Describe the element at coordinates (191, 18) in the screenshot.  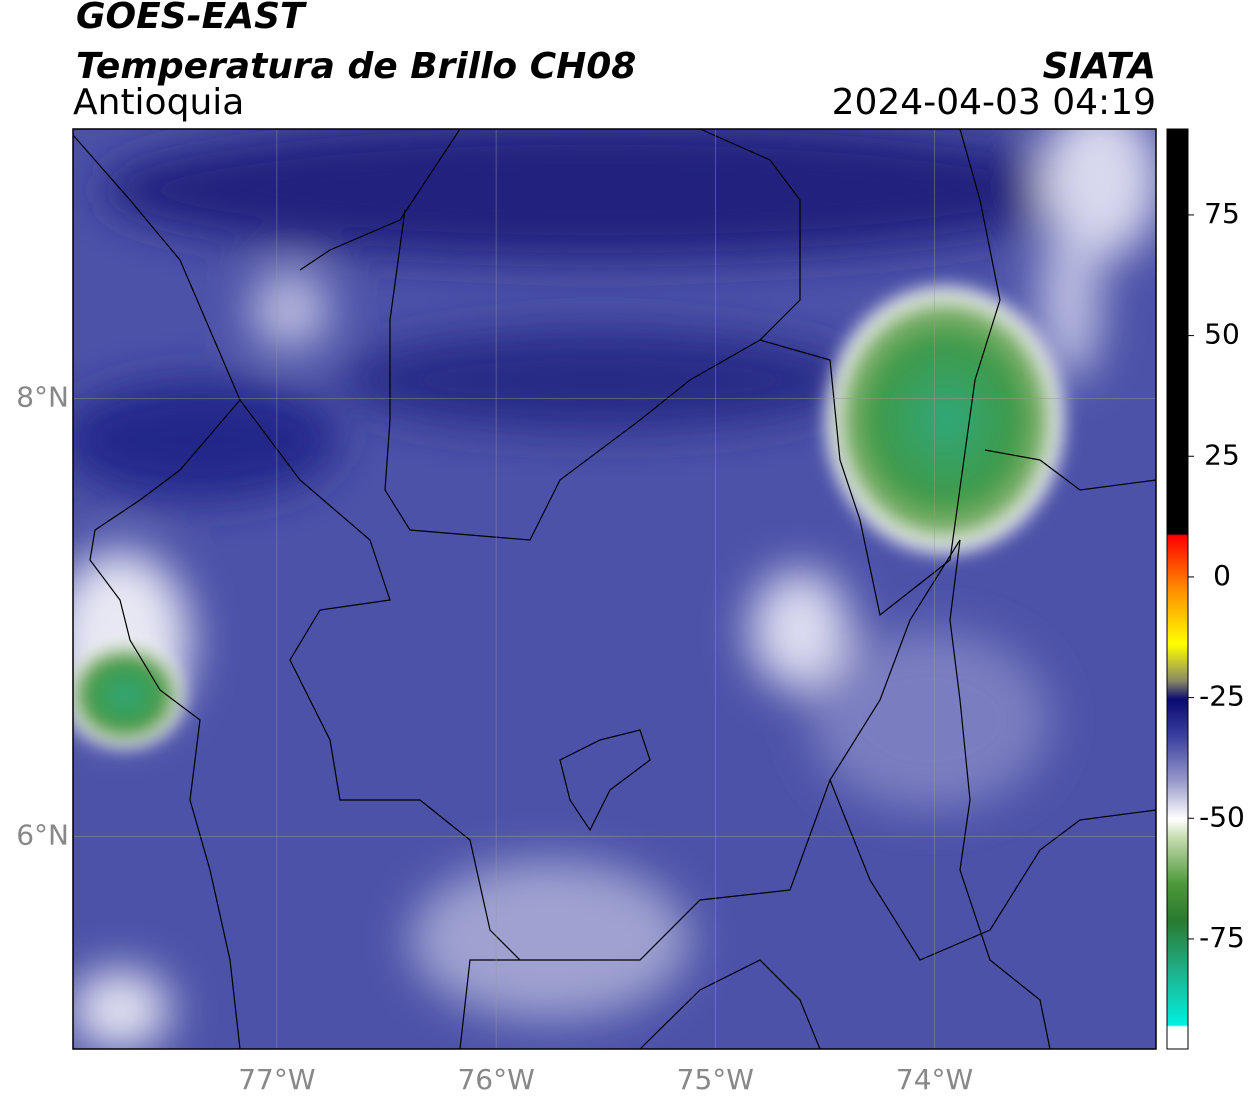
I see `title: GOES-EAST` at that location.